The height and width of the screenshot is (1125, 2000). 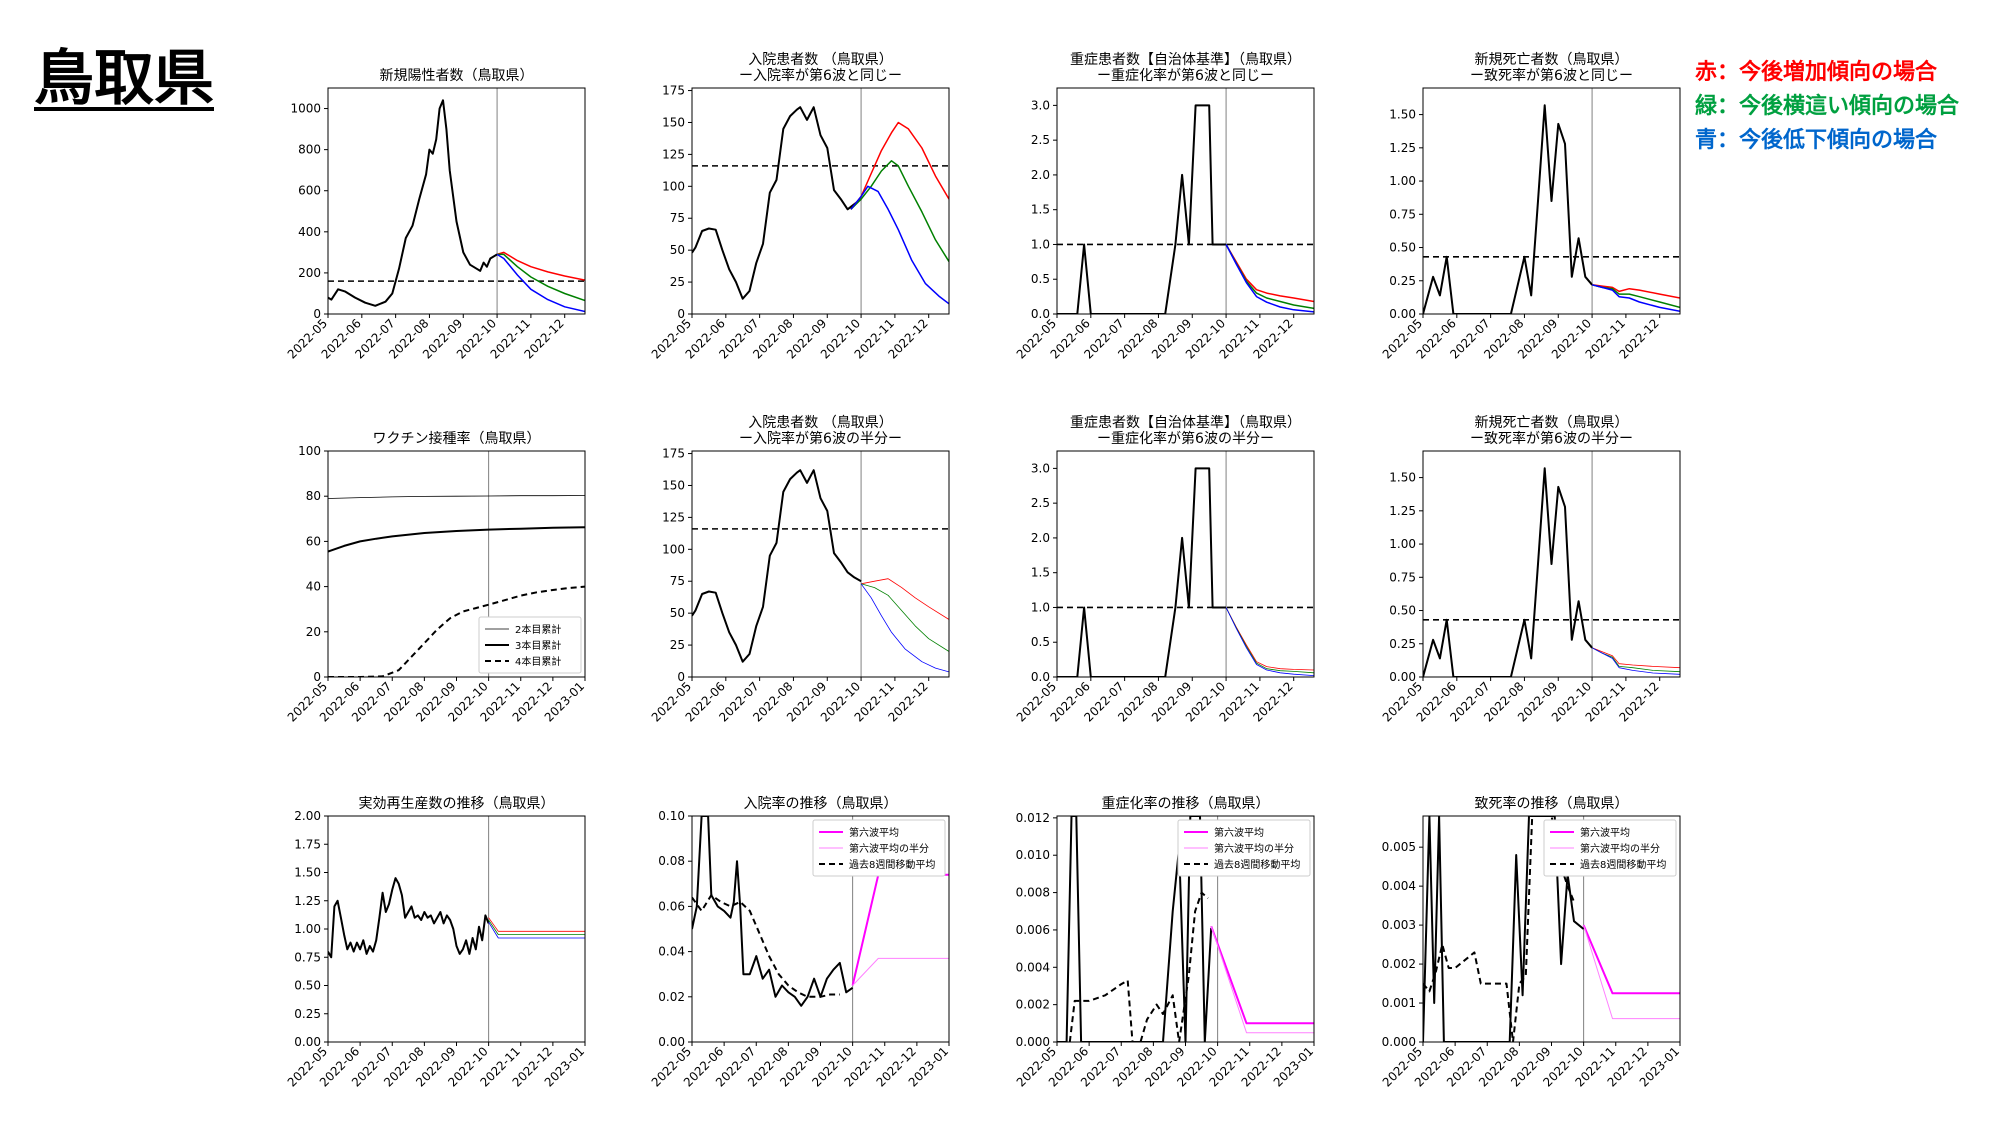 What do you see at coordinates (124, 79) in the screenshot?
I see `page-title: 鳥取県` at bounding box center [124, 79].